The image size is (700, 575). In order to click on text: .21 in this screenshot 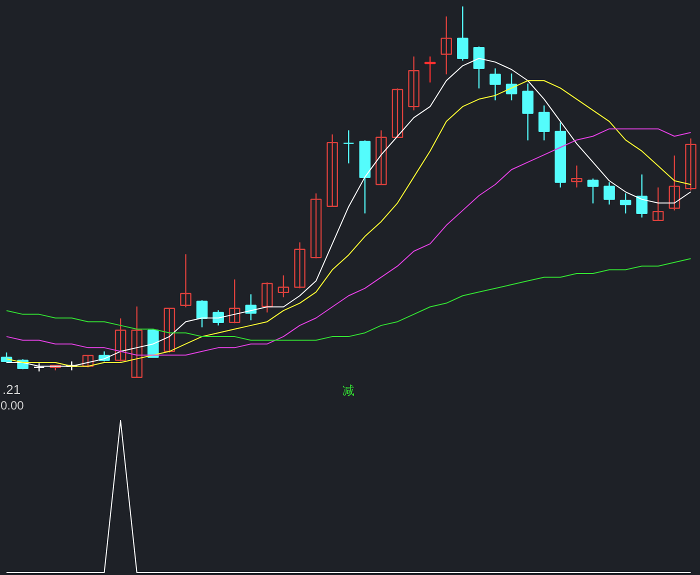, I will do `click(11, 390)`.